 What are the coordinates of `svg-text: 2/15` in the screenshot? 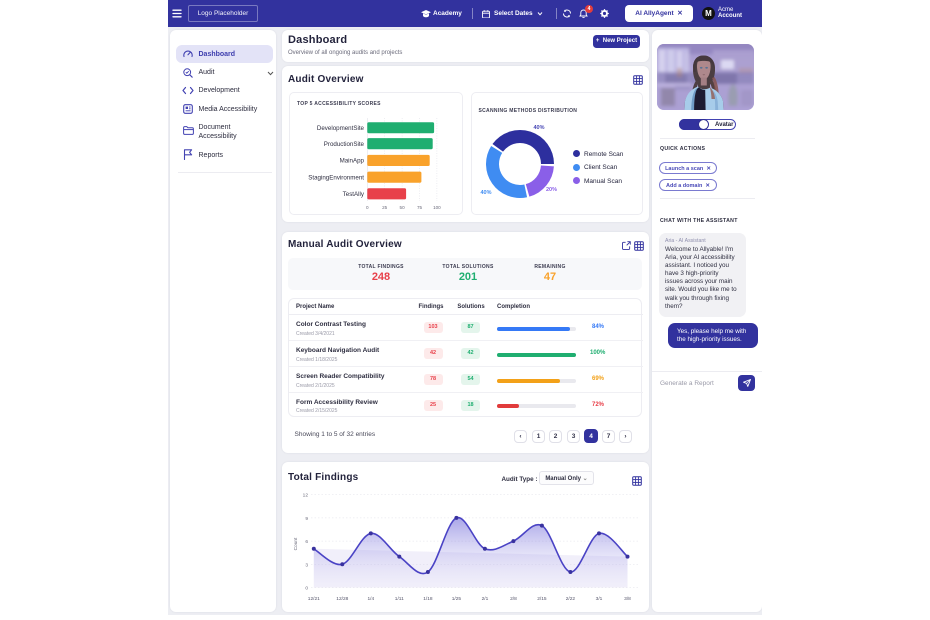 It's located at (542, 599).